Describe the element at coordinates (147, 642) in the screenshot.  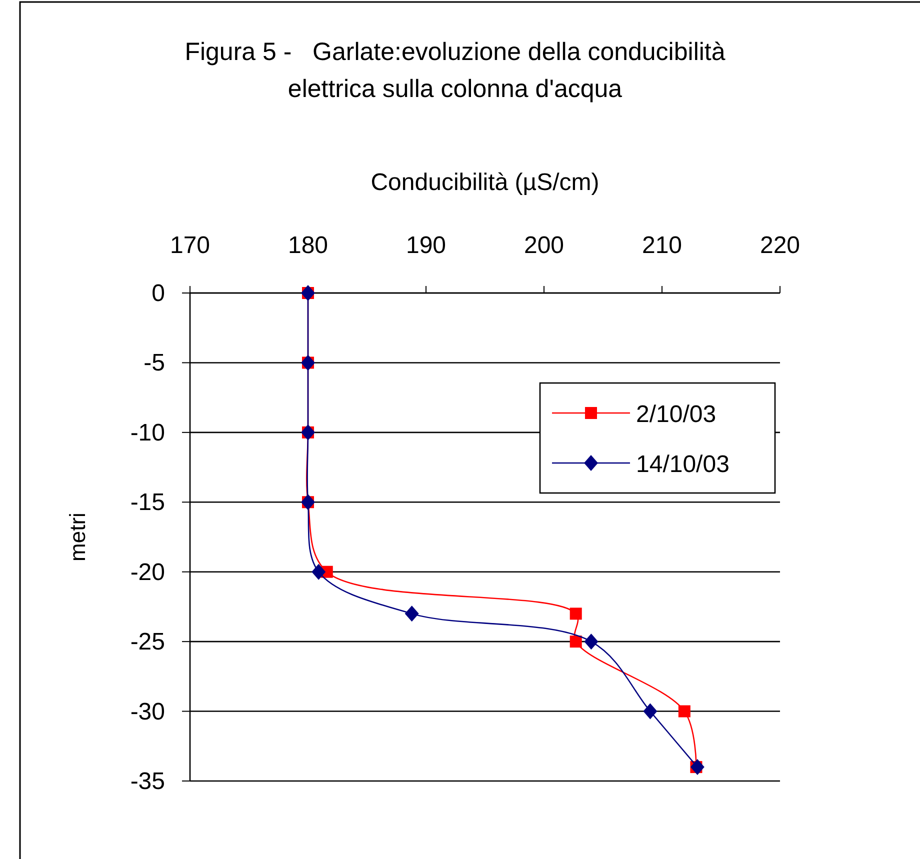
I see `y-tick-label: -25` at that location.